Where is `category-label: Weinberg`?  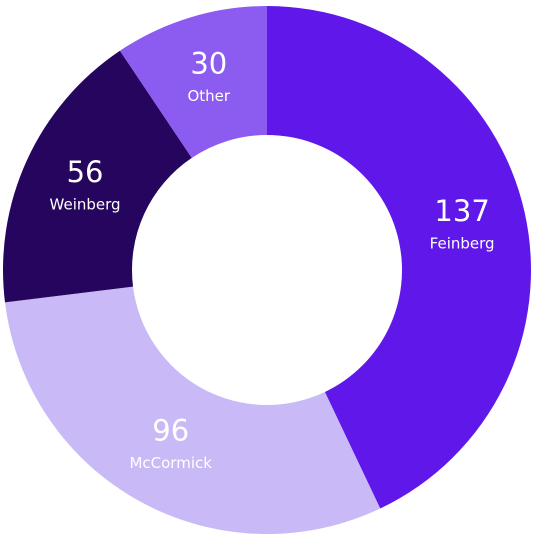
category-label: Weinberg is located at coordinates (85, 204).